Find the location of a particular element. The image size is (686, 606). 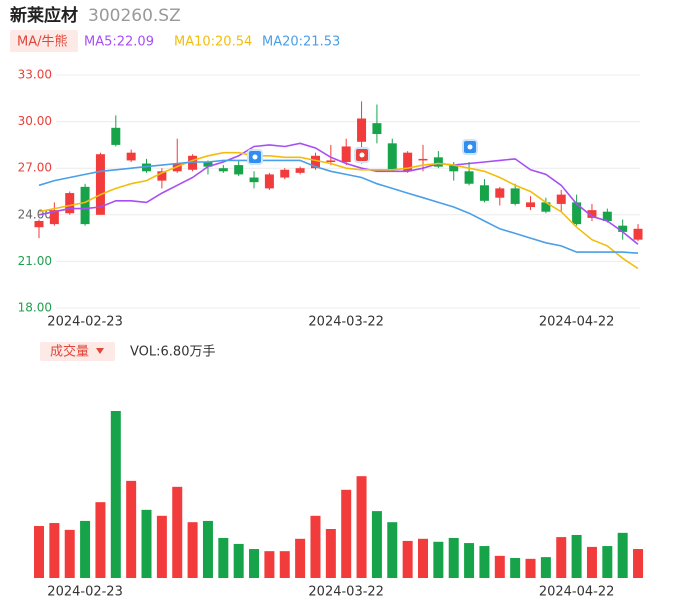

vol-button: 成交量 is located at coordinates (69, 352).